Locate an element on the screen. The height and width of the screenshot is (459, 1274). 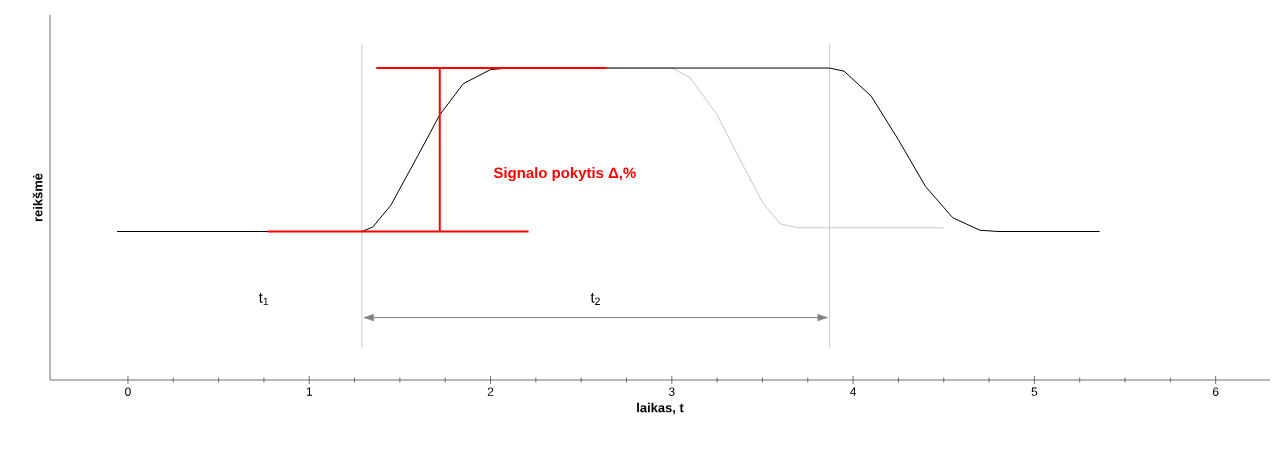
x-tick-label: 6 is located at coordinates (1215, 391).